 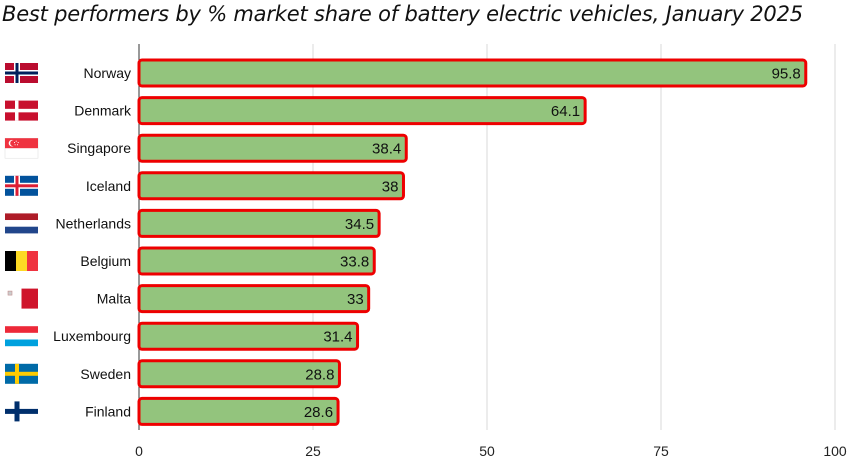 What do you see at coordinates (21, 110) in the screenshot?
I see `denmark-flag-icon` at bounding box center [21, 110].